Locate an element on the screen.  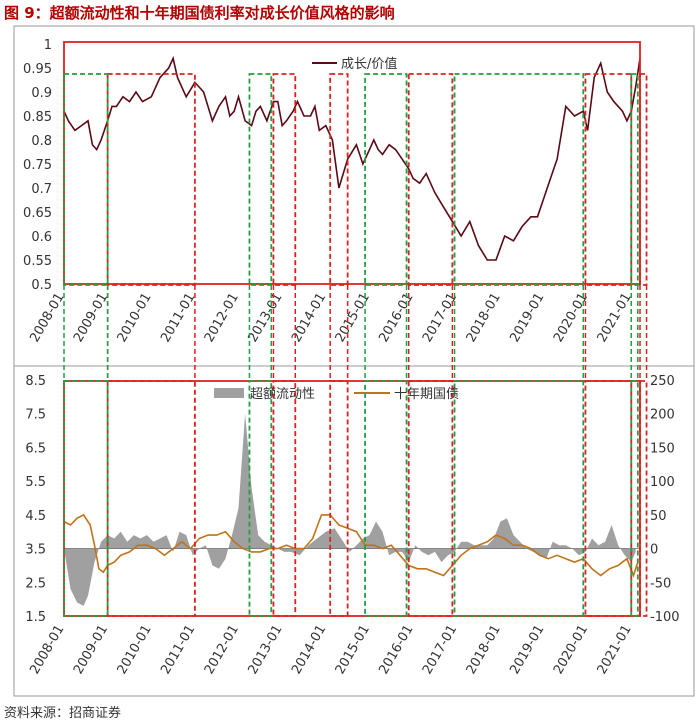
top-y-tick-label: 0.95 is located at coordinates (37, 69).